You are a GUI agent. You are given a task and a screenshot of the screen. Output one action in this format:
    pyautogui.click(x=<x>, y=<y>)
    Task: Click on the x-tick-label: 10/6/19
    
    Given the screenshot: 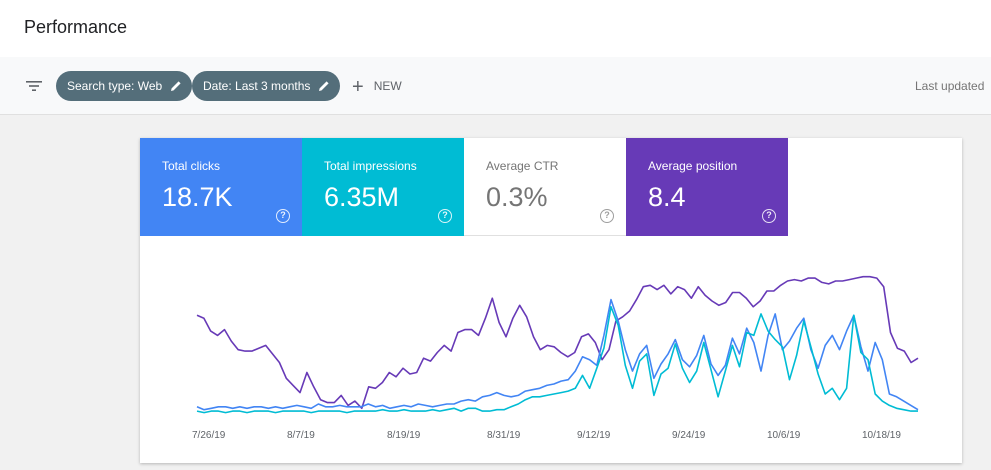 What is the action you would take?
    pyautogui.click(x=784, y=435)
    